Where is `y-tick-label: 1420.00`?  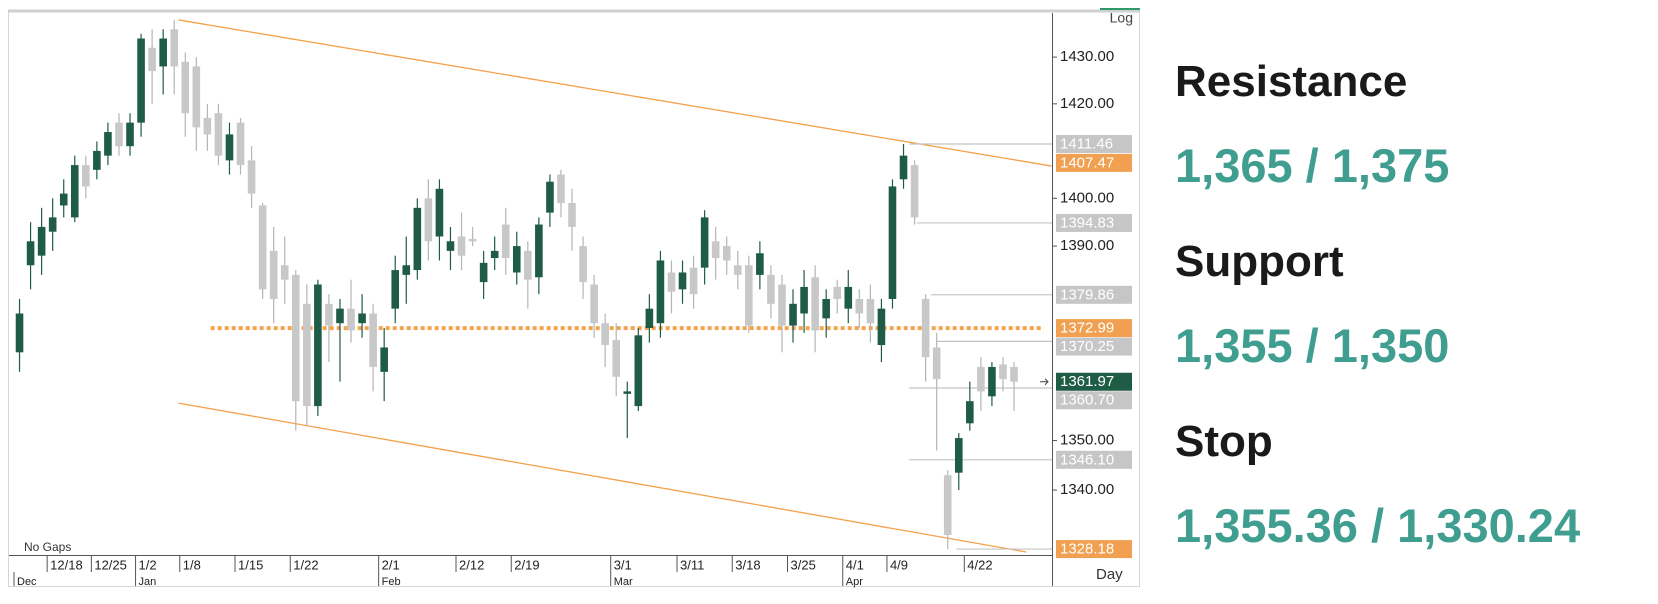
y-tick-label: 1420.00 is located at coordinates (1087, 103).